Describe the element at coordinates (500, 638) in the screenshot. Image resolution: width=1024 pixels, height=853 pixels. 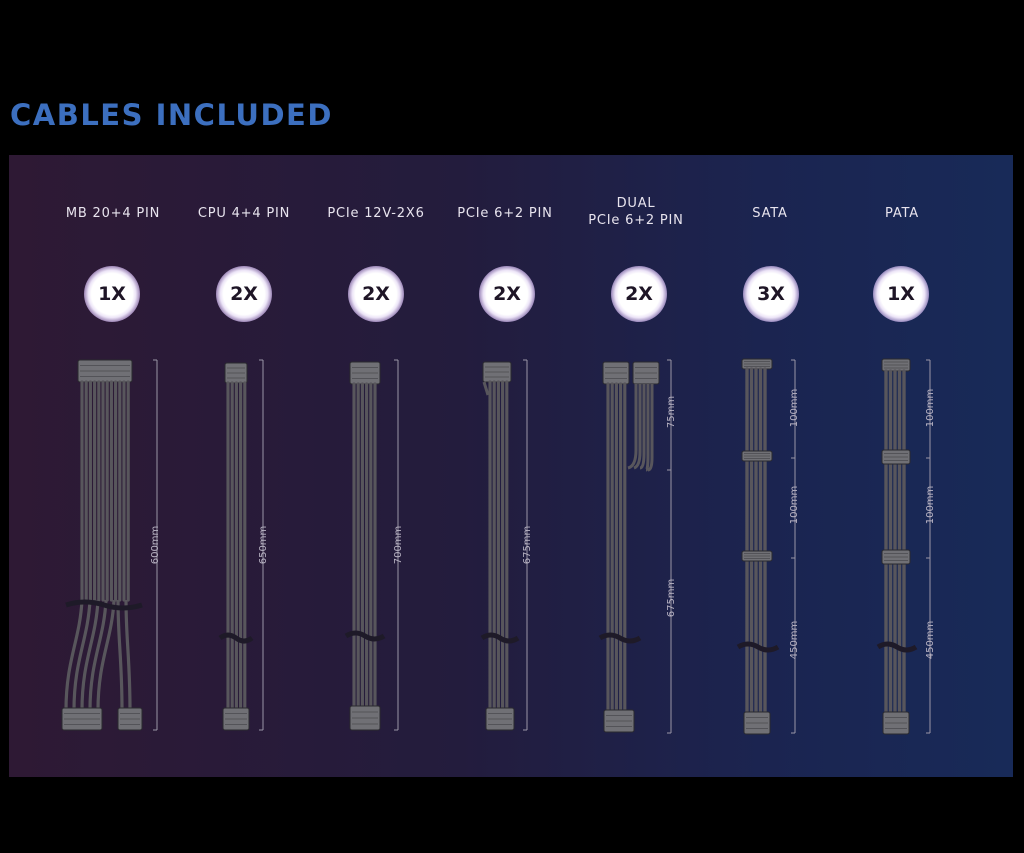
I see `pcie62-break` at that location.